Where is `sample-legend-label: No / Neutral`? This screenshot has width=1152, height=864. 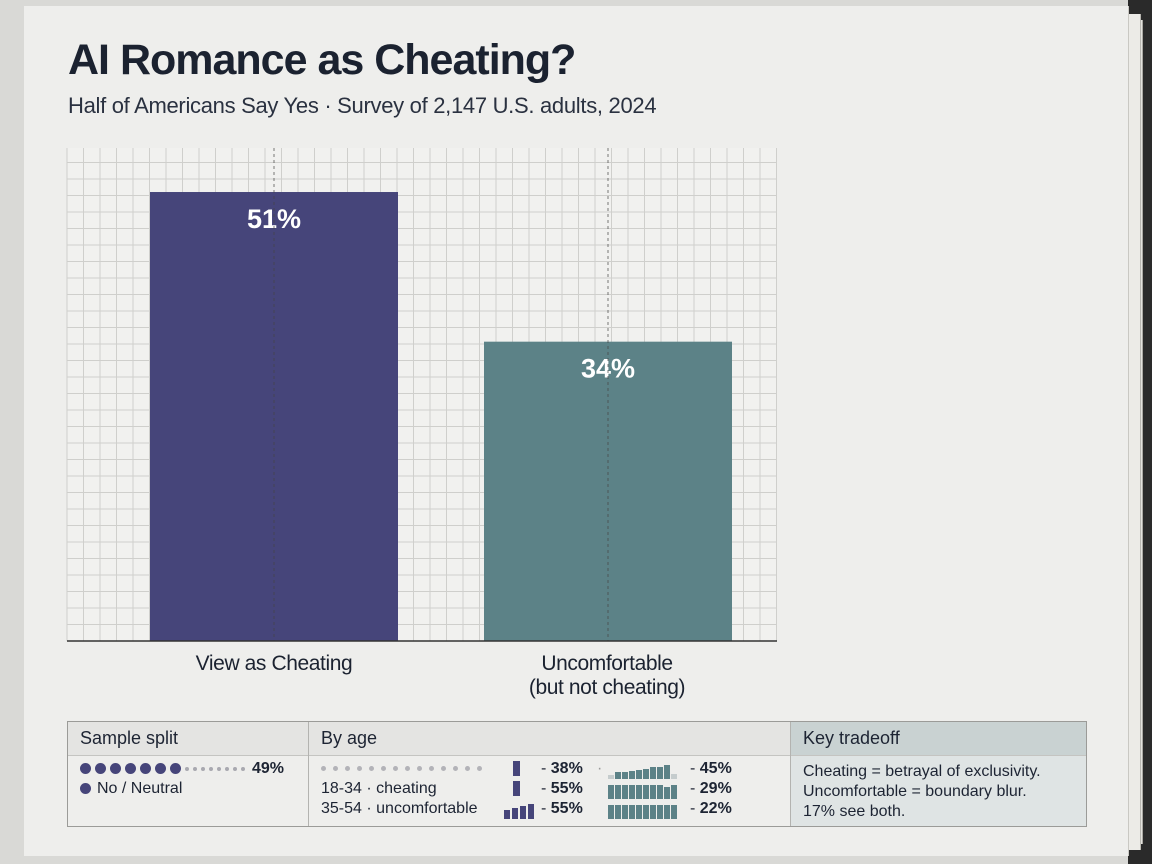
sample-legend-label: No / Neutral is located at coordinates (140, 788).